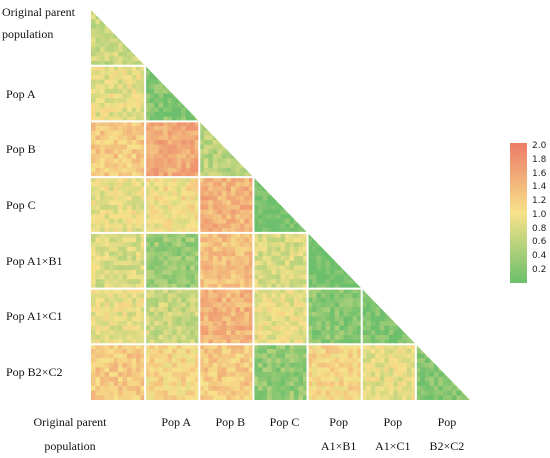  Describe the element at coordinates (539, 242) in the screenshot. I see `colorbar-tick-label: 0.6` at that location.